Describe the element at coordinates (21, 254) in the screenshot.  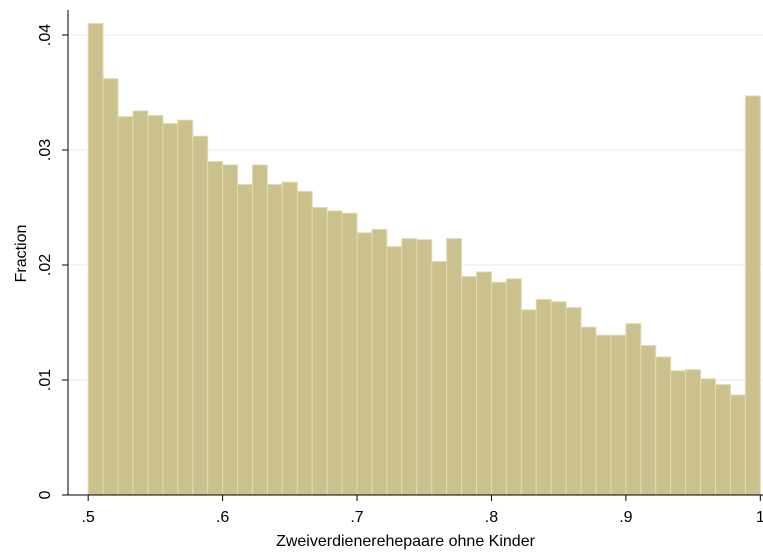
I see `y-axis-label: Fraction` at that location.